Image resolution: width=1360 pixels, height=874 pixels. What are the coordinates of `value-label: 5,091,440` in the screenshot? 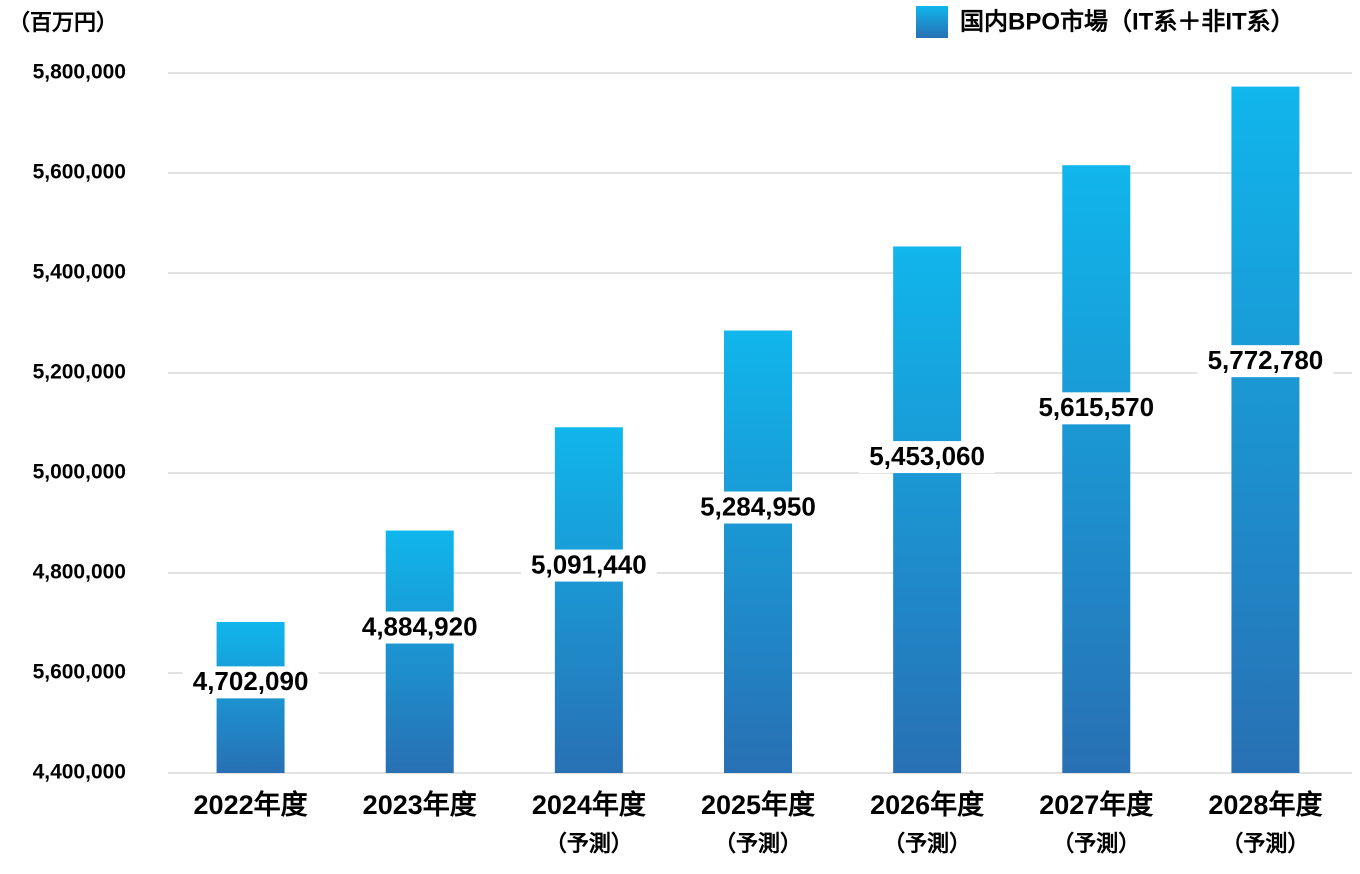 It's located at (589, 564).